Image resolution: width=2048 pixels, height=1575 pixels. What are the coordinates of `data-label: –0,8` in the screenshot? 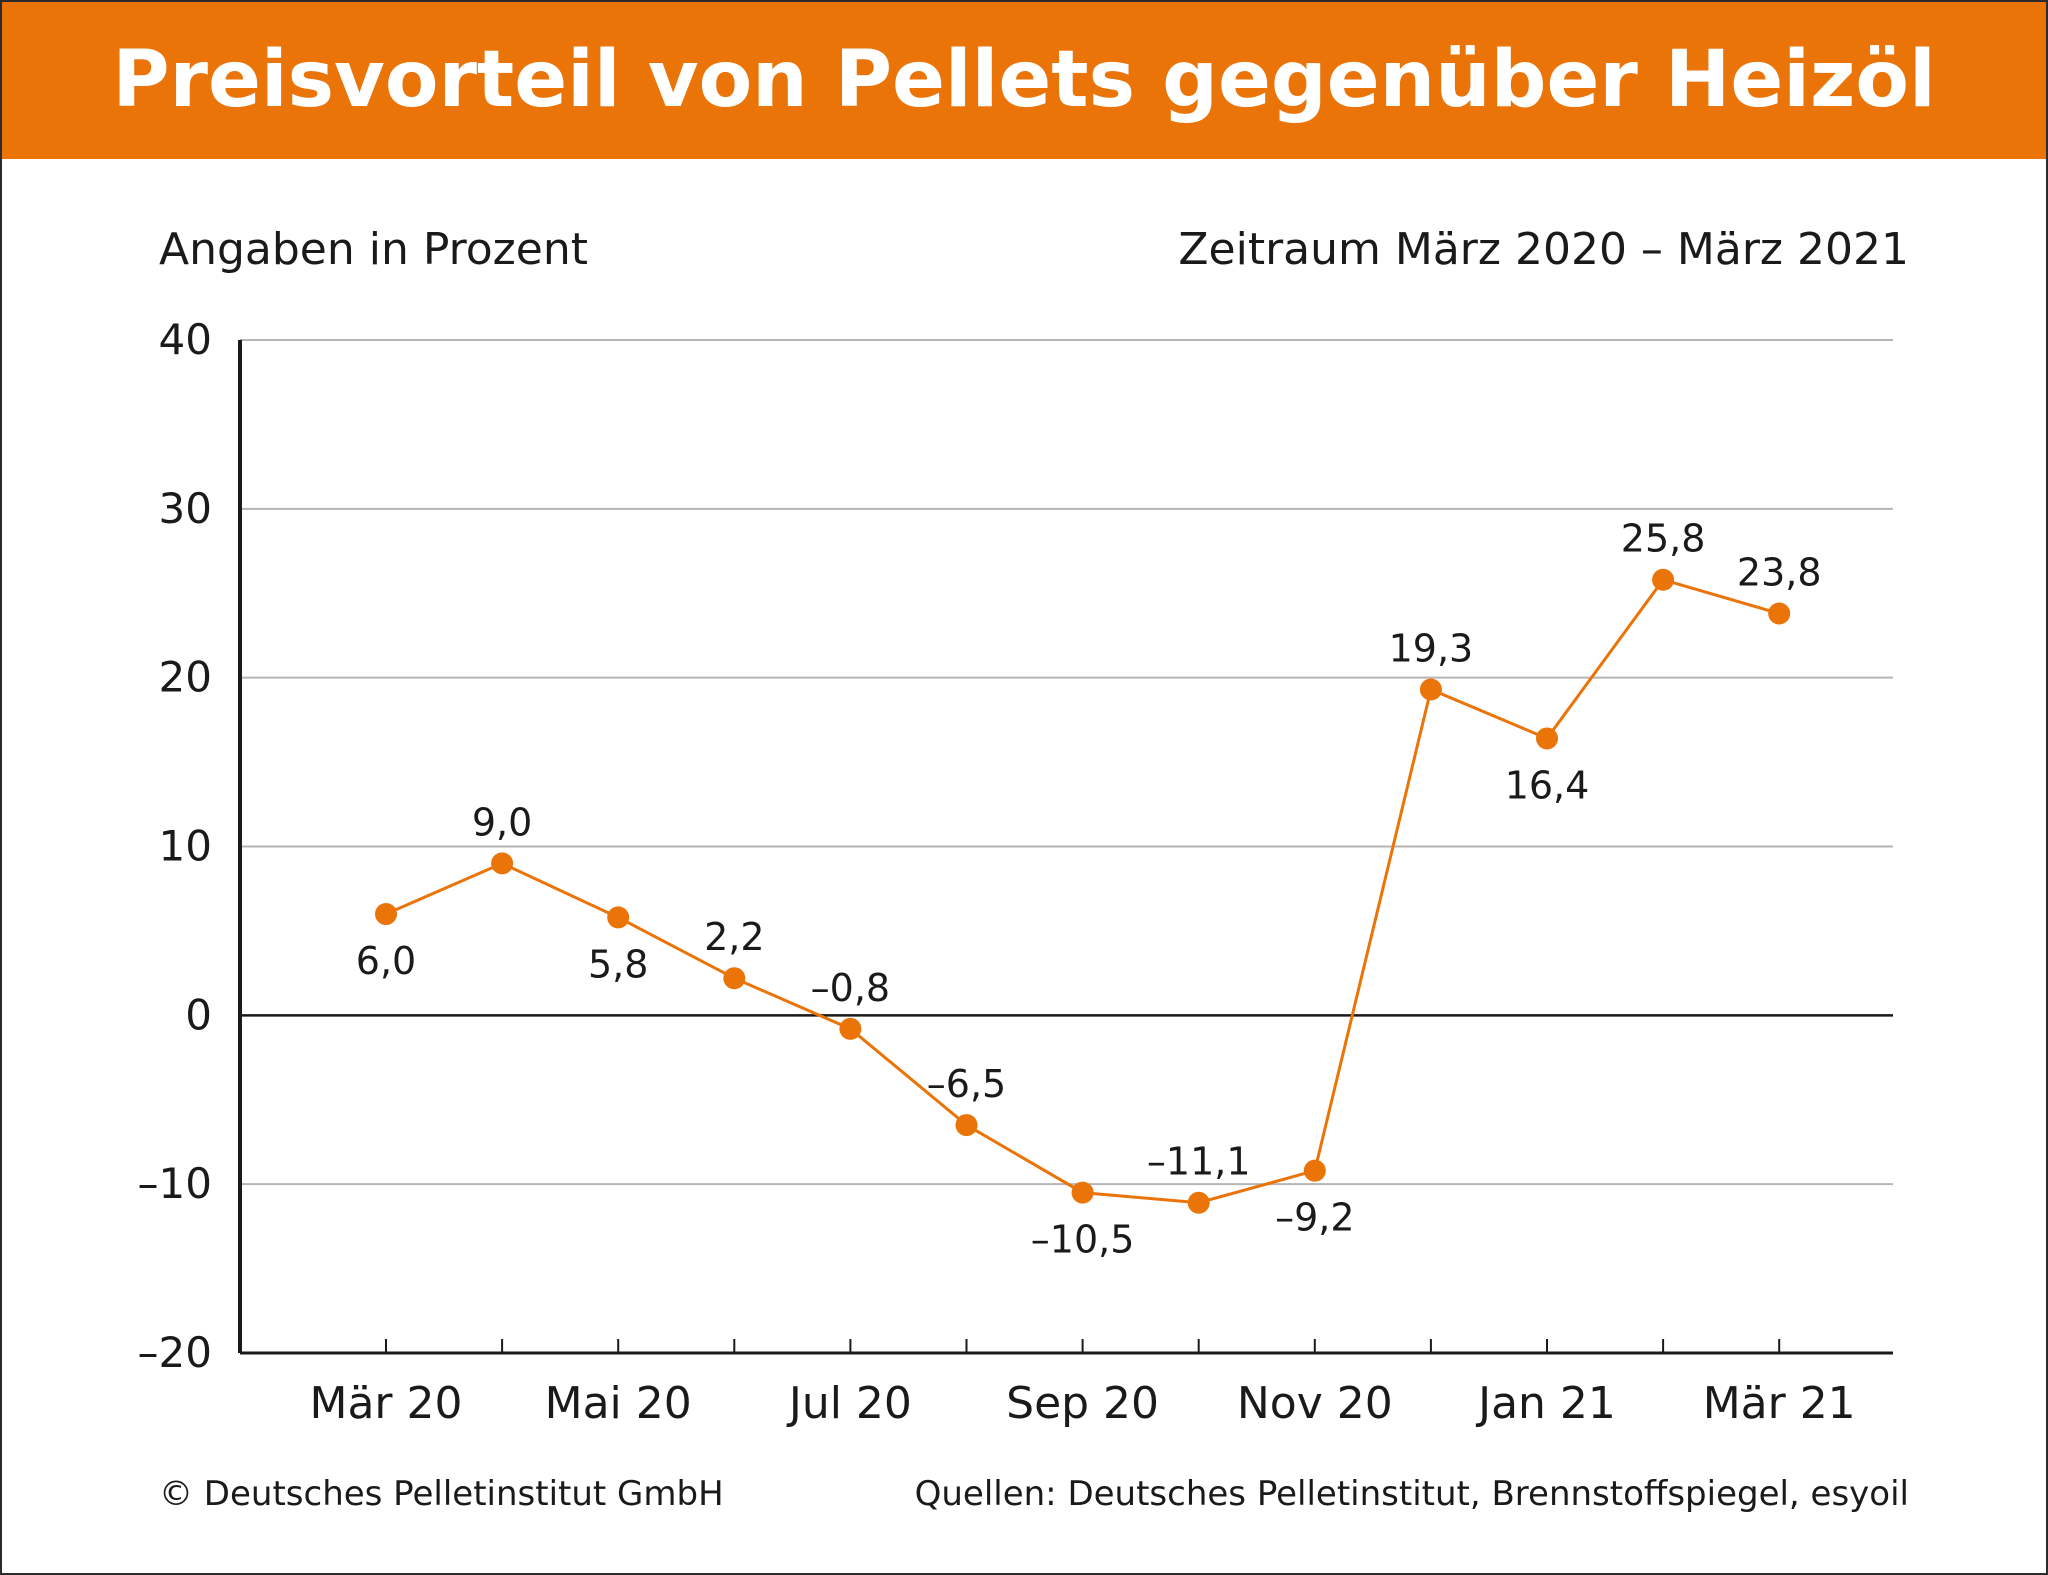 It's located at (850, 988).